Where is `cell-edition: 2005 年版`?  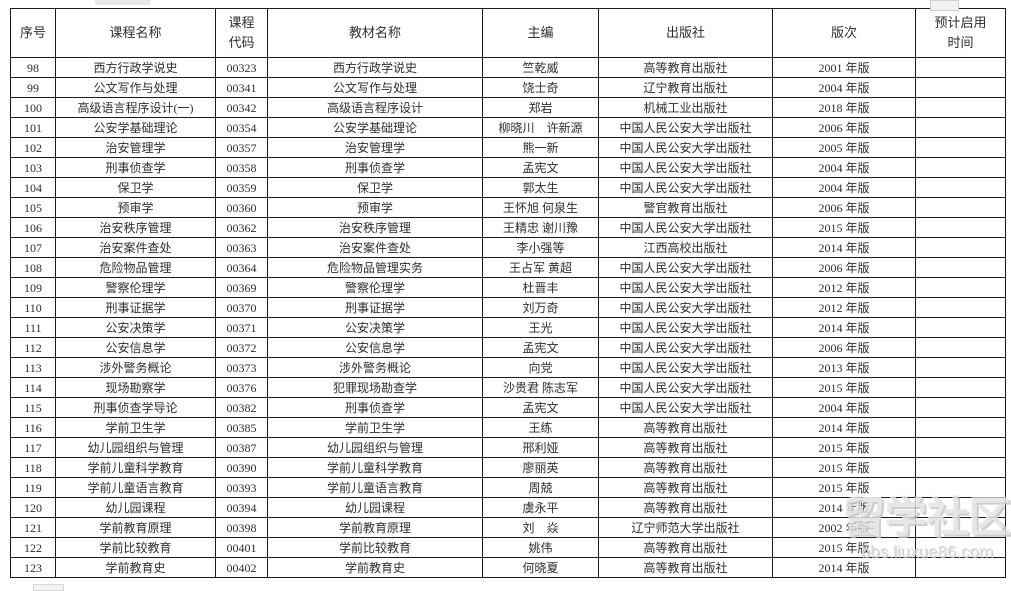
cell-edition: 2005 年版 is located at coordinates (844, 147).